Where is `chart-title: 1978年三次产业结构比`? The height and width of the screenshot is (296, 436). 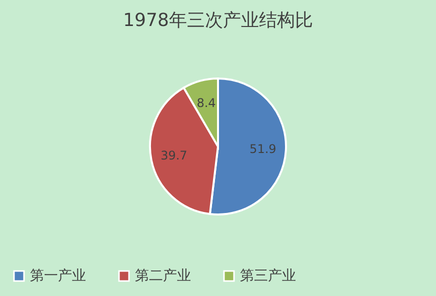 chart-title: 1978年三次产业结构比 is located at coordinates (218, 20).